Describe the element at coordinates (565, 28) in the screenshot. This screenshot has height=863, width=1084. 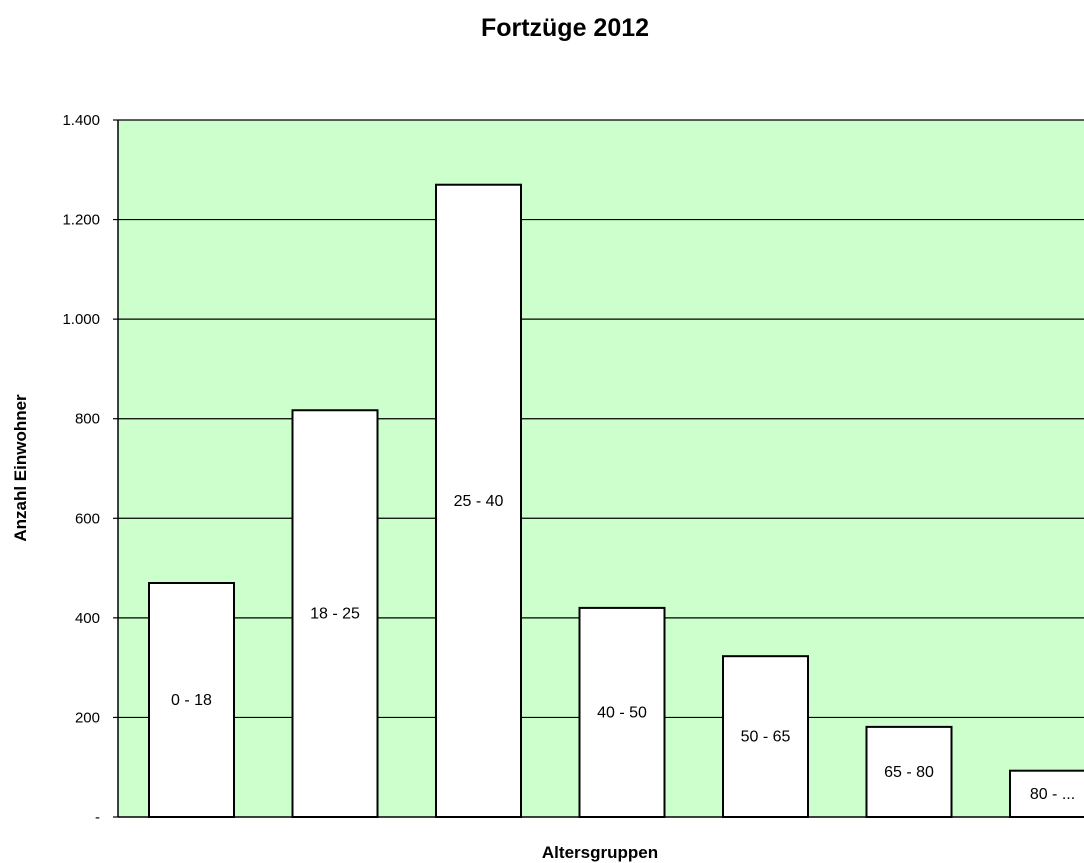
I see `chart-title: Fortzüge 2012` at that location.